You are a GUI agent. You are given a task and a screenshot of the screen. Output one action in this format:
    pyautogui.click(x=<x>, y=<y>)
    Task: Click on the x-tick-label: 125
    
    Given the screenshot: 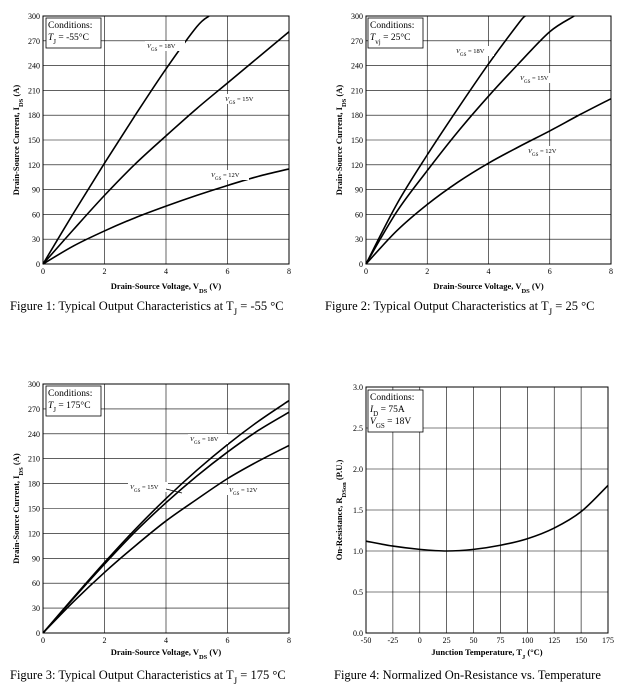 What is the action you would take?
    pyautogui.click(x=554, y=640)
    